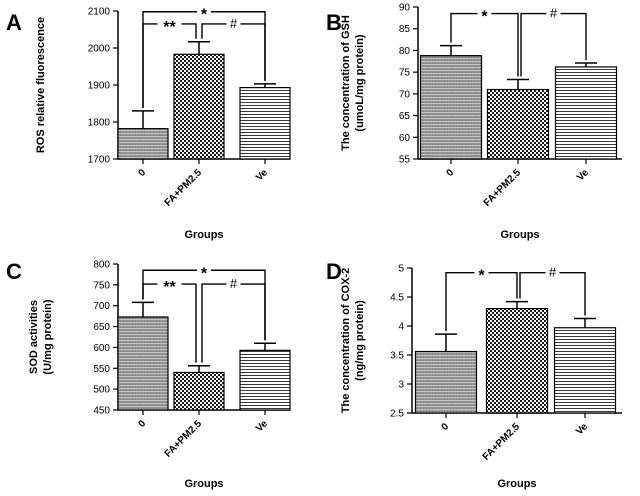  I want to click on y-tick-label: 90, so click(405, 8).